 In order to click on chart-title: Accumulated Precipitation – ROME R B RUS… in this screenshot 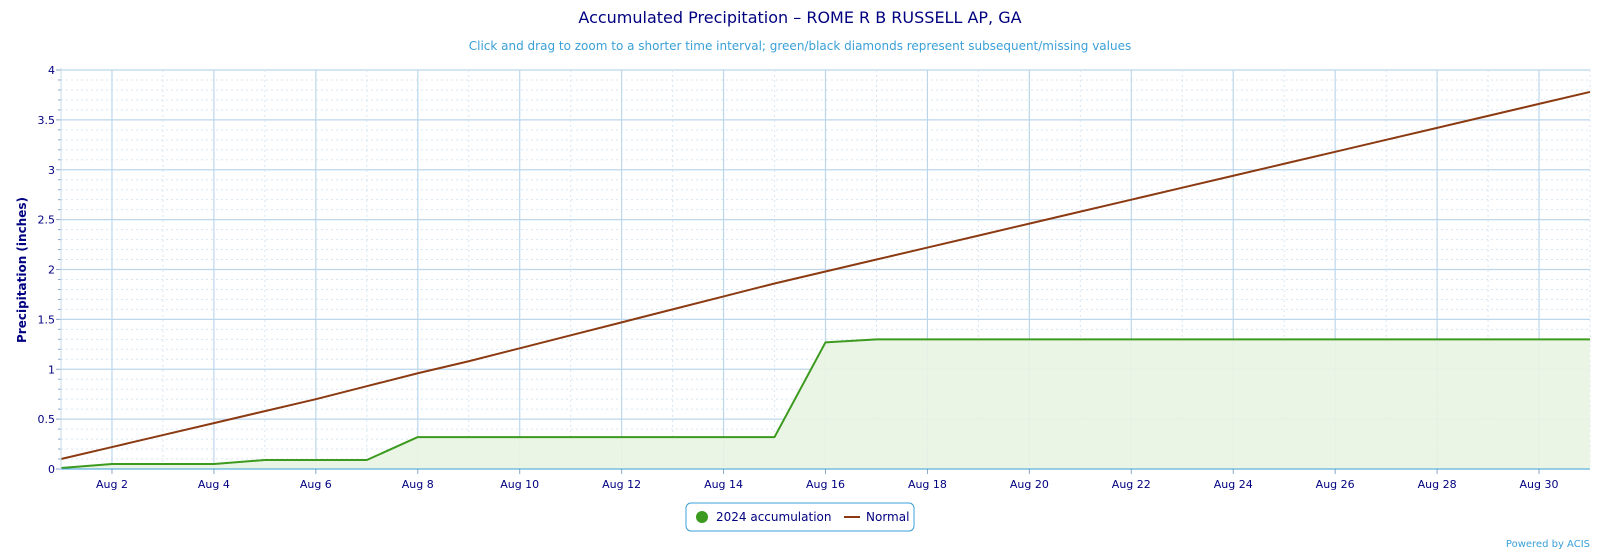, I will do `click(799, 17)`.